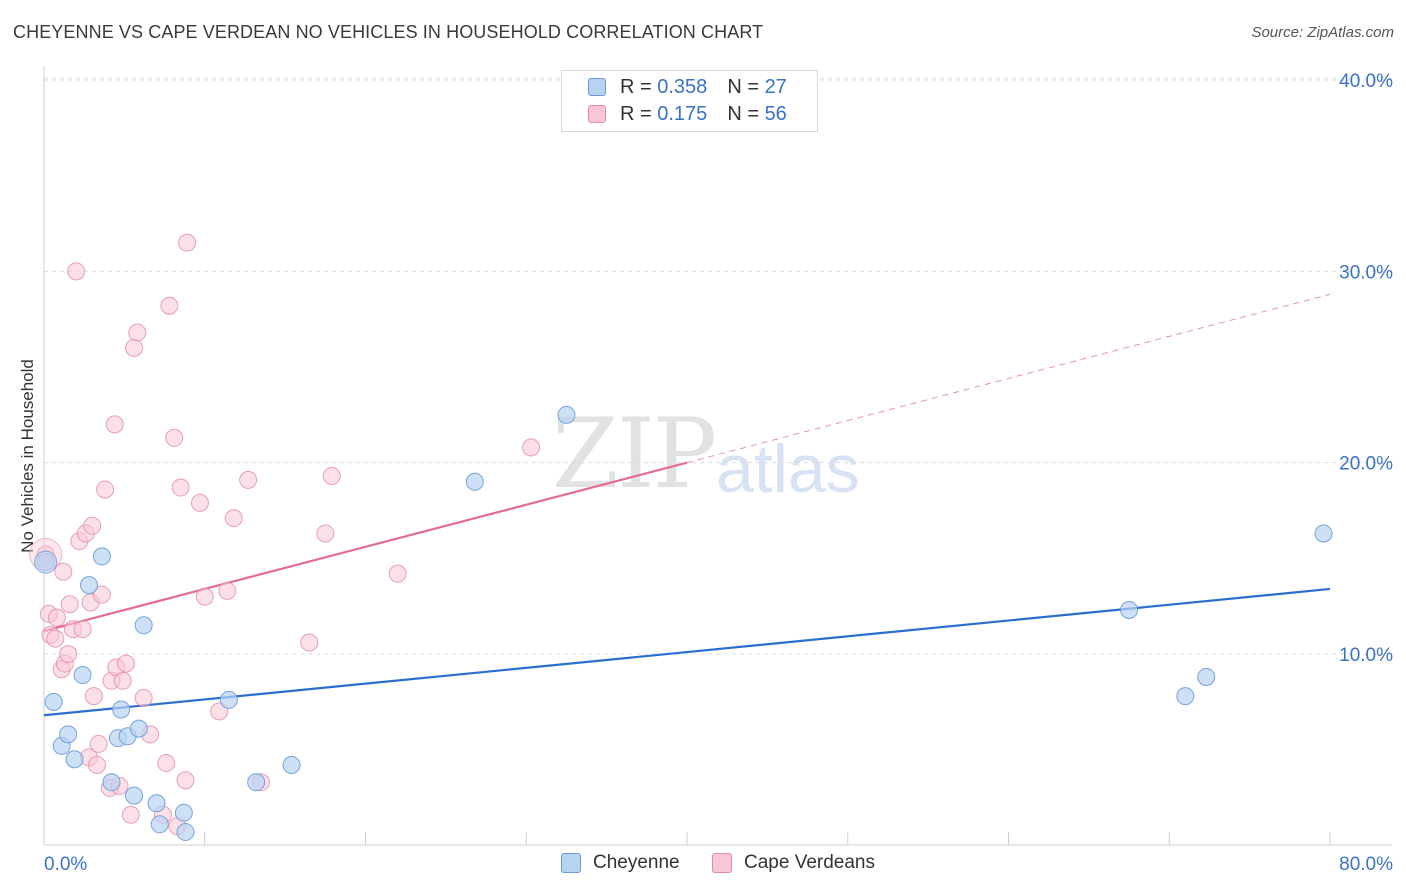 Image resolution: width=1406 pixels, height=892 pixels. I want to click on series-legend-cape-verdeans: Cape Verdeans, so click(793, 863).